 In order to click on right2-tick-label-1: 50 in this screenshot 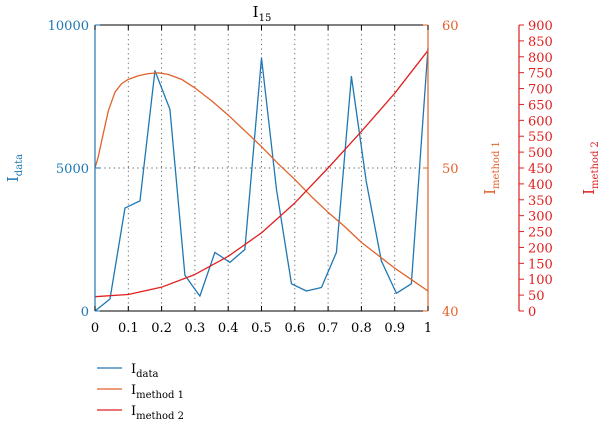, I will do `click(536, 296)`.